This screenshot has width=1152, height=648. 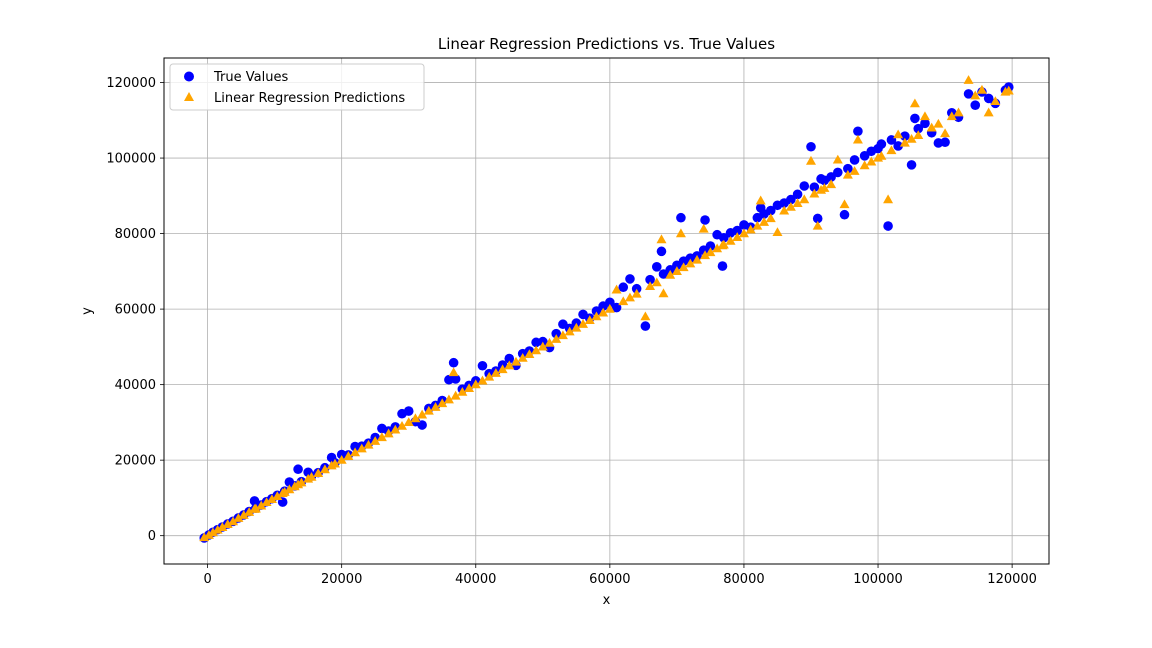 What do you see at coordinates (87, 311) in the screenshot?
I see `y-axis-label: y` at bounding box center [87, 311].